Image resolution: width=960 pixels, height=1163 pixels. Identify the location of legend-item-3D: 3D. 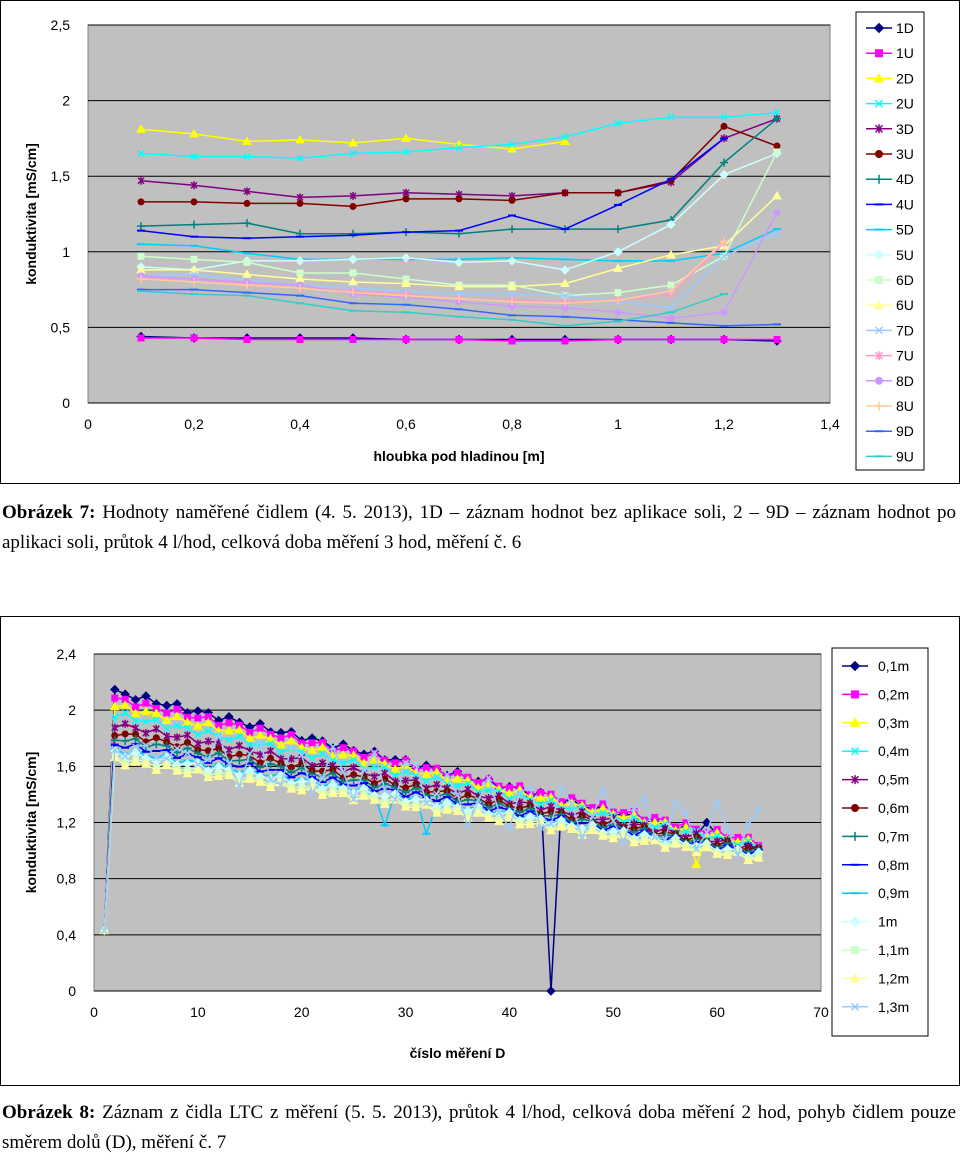
(890, 129).